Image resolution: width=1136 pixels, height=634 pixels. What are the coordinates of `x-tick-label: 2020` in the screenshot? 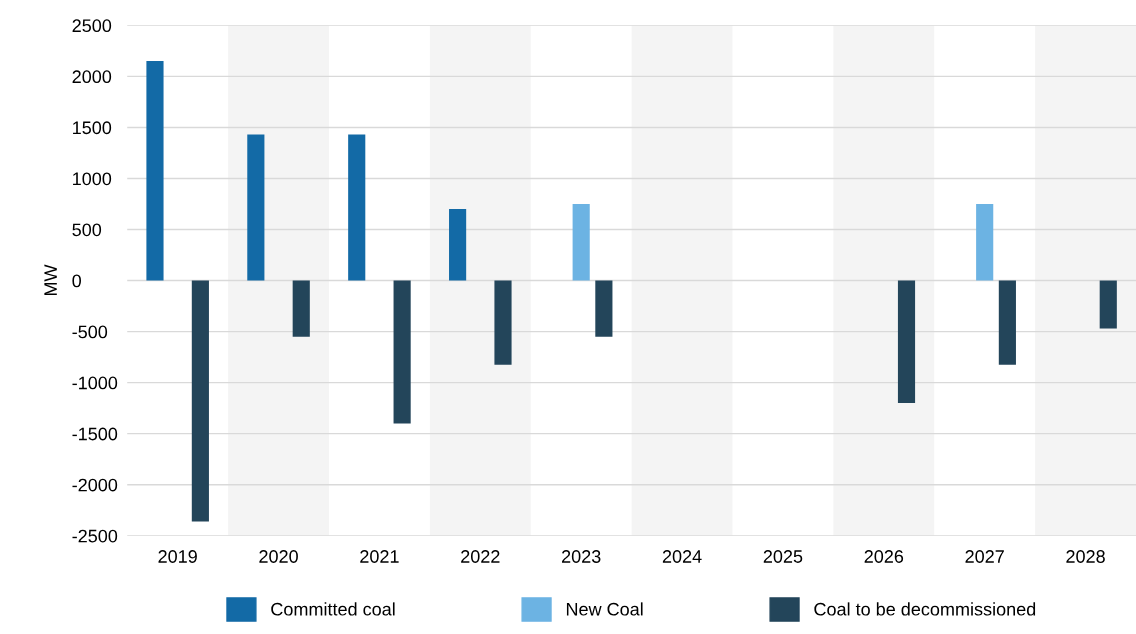 It's located at (278, 556).